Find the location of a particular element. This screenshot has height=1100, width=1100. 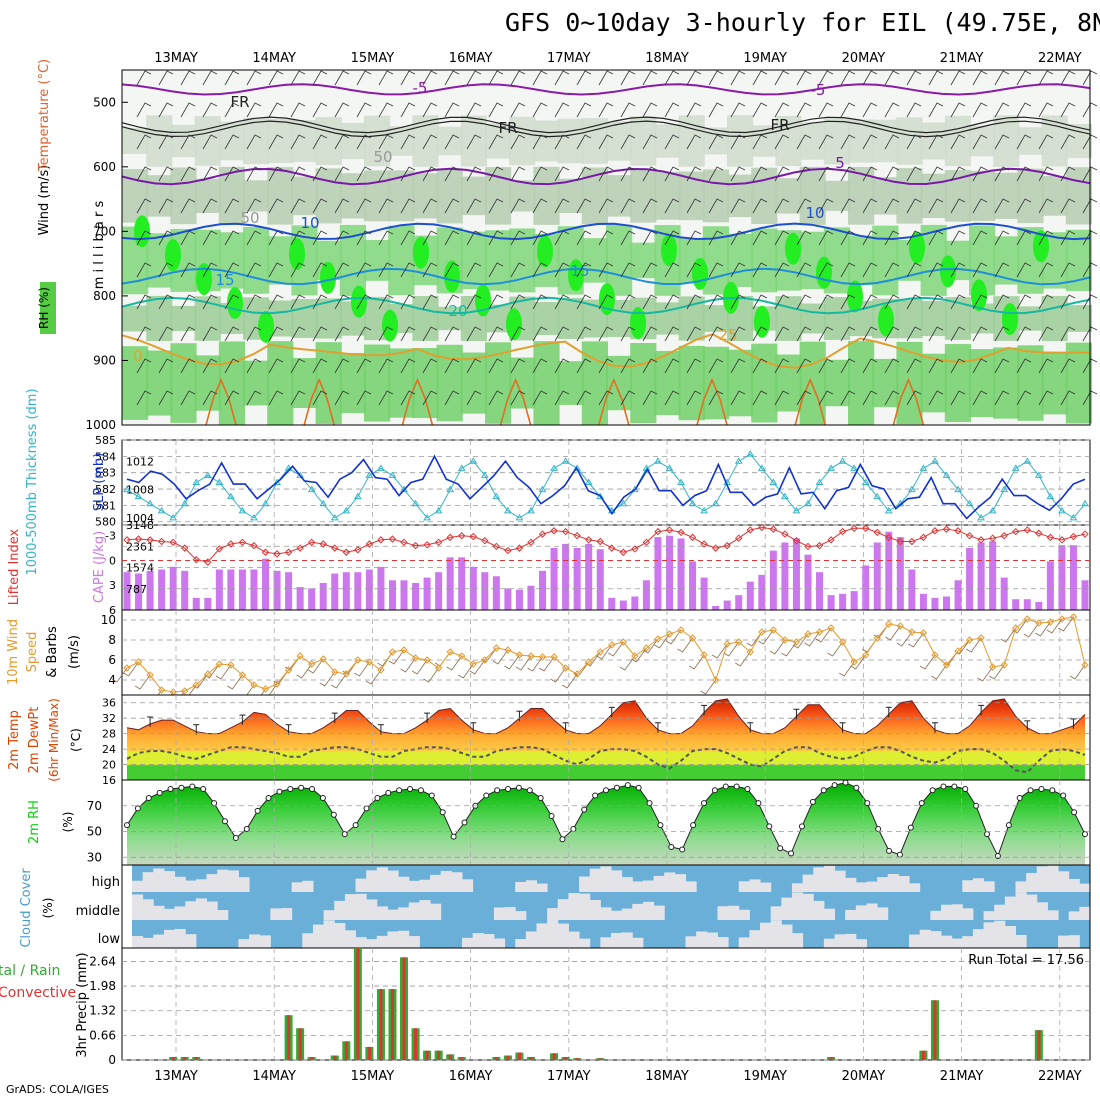

y-tick-label: 28 is located at coordinates (109, 734).